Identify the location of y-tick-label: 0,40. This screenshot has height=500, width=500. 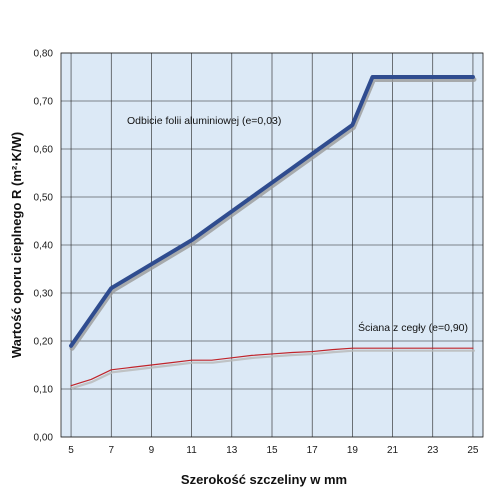
(44, 246).